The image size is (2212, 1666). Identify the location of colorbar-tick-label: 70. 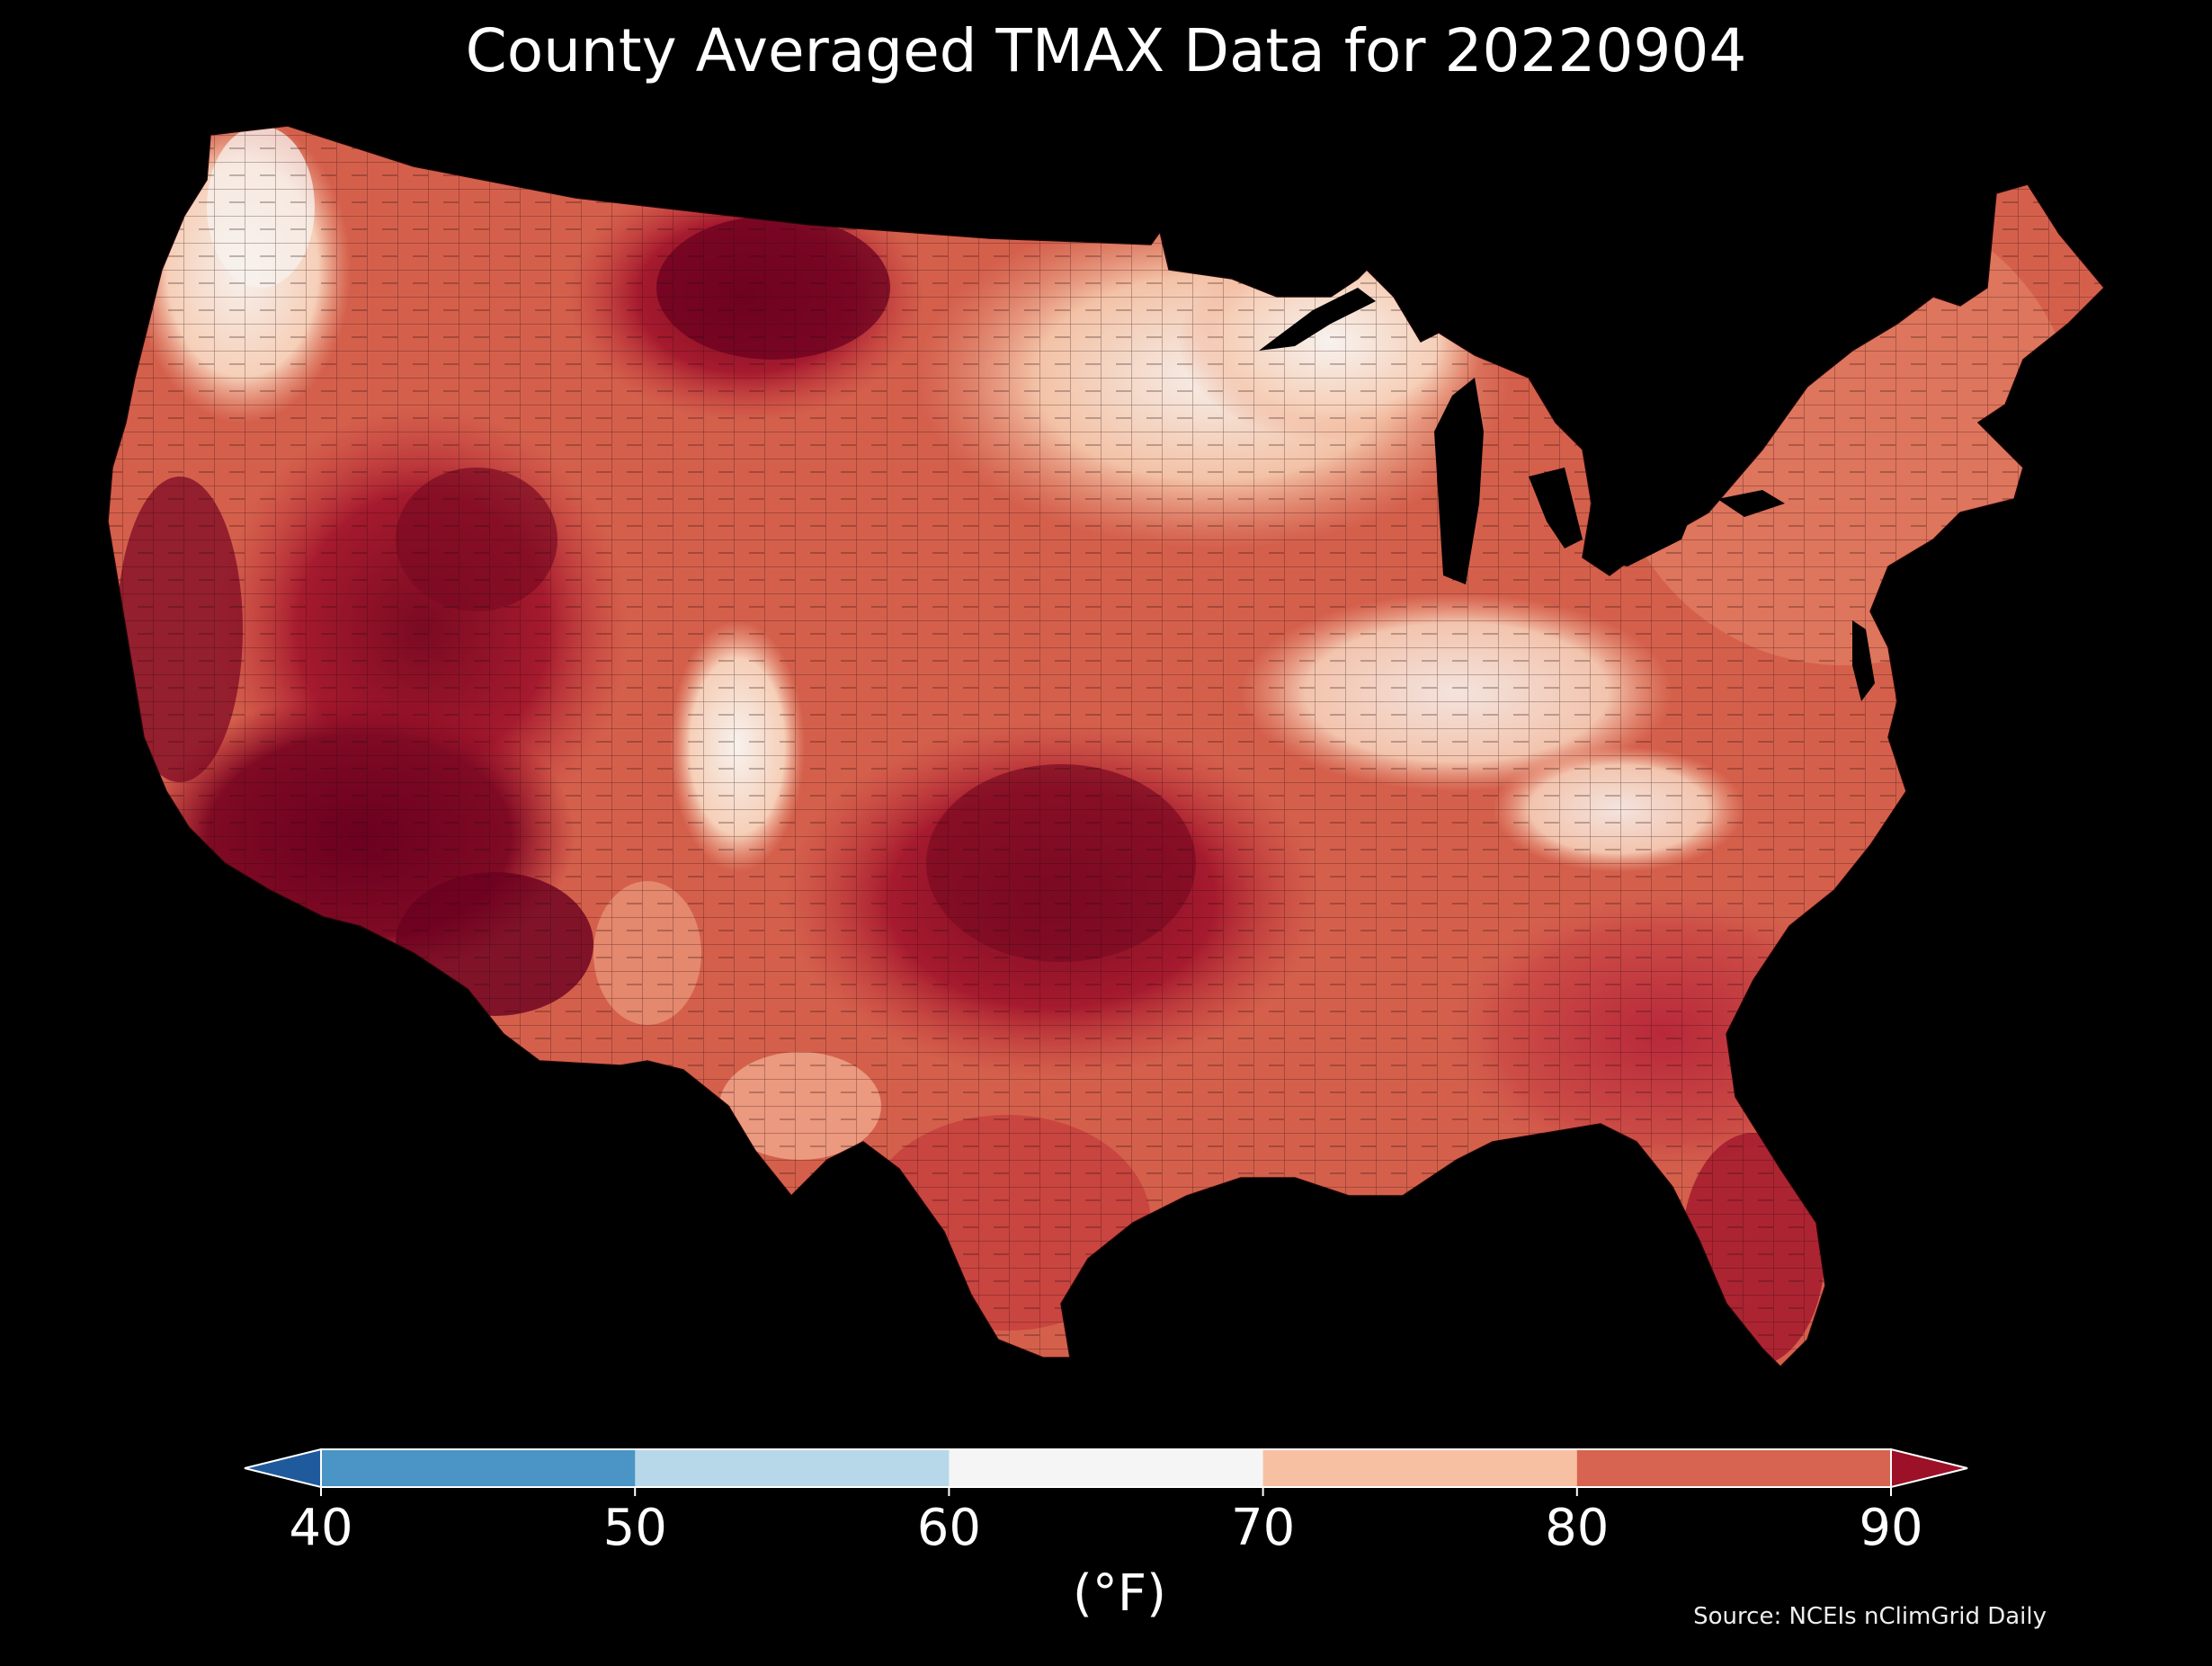
(1263, 1528).